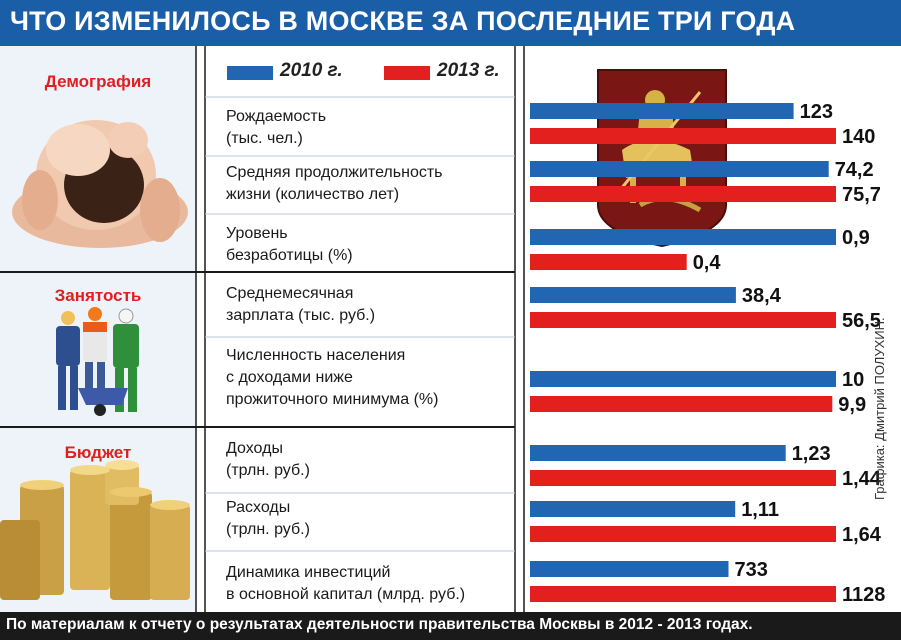 The image size is (901, 640). I want to click on row-label-line: зарплата (тыс. руб.), so click(301, 315).